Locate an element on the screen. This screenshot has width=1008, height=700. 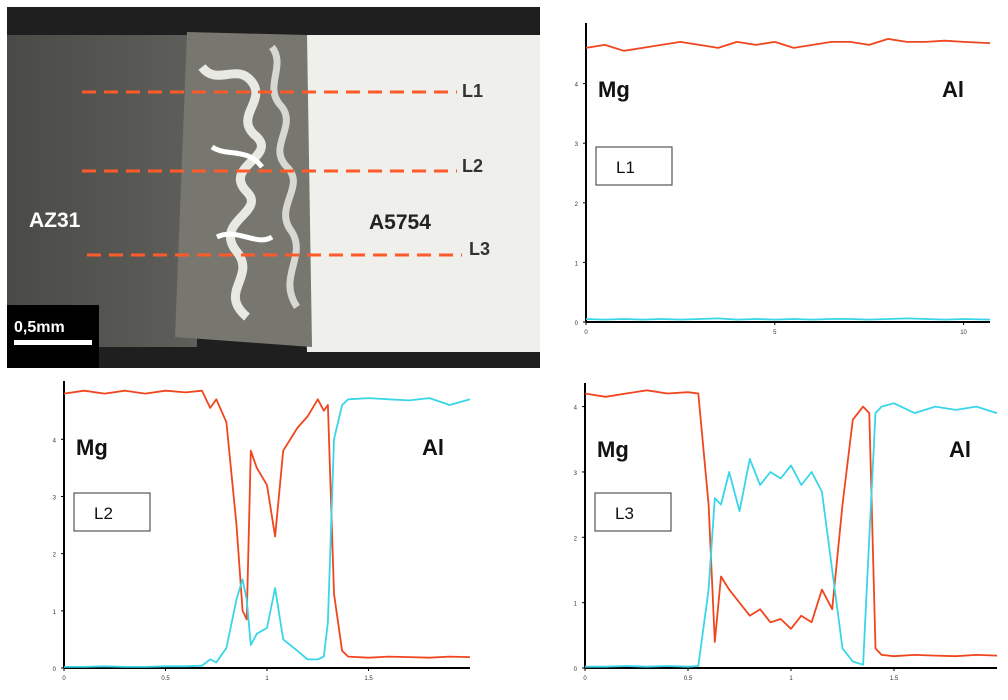
az31-label: AZ31 is located at coordinates (55, 220).